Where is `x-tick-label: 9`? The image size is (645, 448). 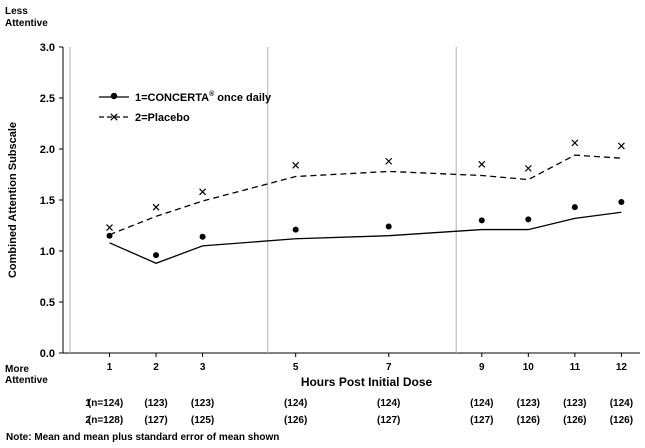
x-tick-label: 9 is located at coordinates (482, 367).